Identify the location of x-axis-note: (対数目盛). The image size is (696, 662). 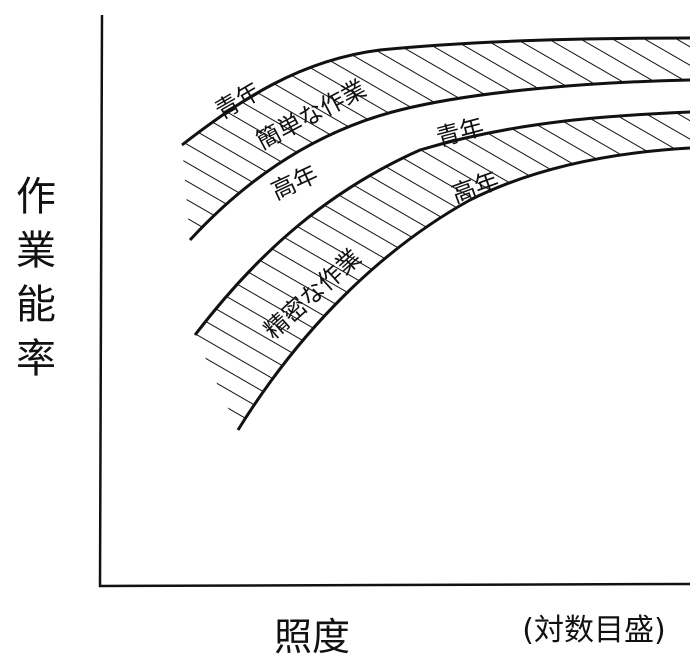
(593, 630).